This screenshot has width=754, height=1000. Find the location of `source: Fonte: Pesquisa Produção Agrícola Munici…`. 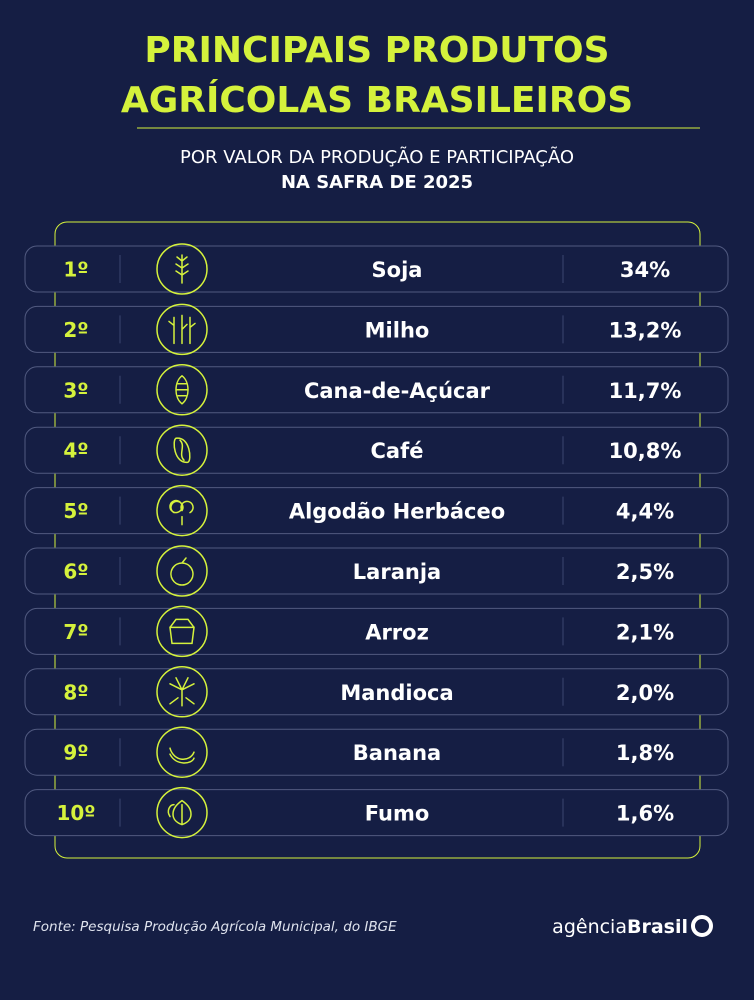

source: Fonte: Pesquisa Produção Agrícola Munici… is located at coordinates (215, 927).